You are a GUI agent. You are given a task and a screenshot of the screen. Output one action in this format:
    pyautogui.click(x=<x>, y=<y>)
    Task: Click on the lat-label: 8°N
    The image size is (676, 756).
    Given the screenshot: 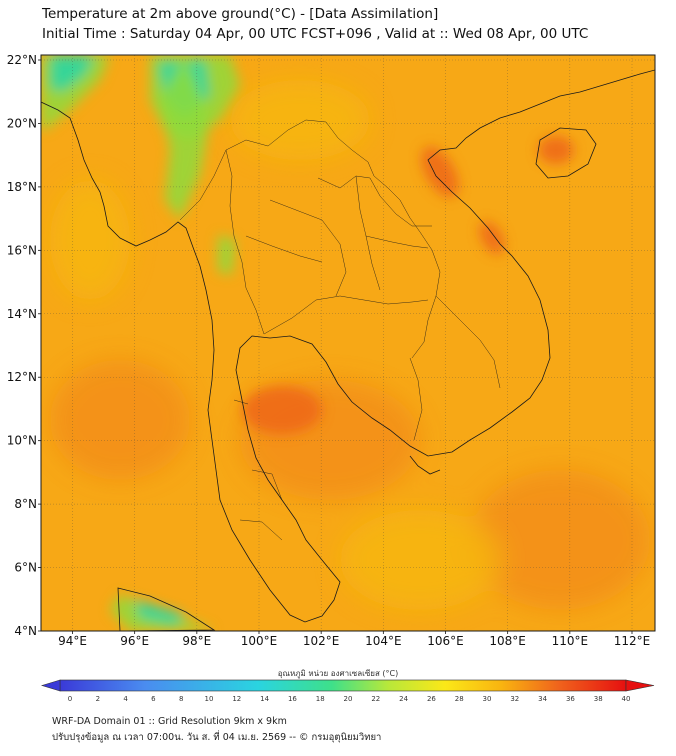 What is the action you would take?
    pyautogui.click(x=25, y=504)
    